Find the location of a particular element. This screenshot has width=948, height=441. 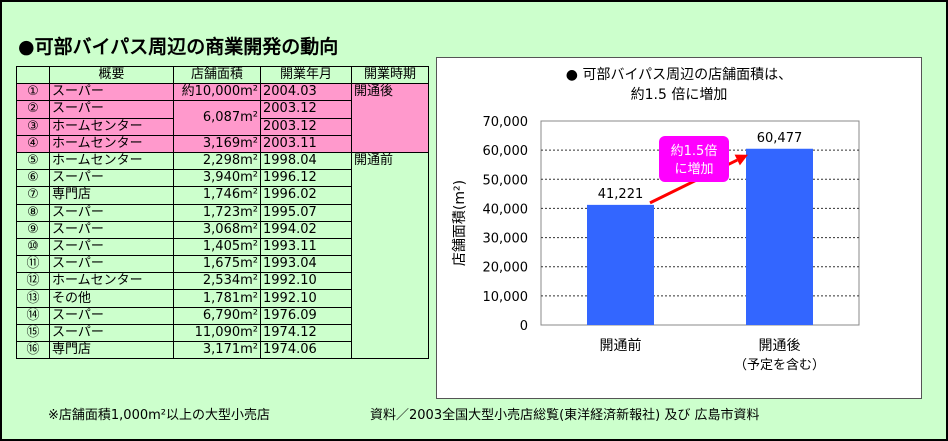

row-number: ③ is located at coordinates (33, 126).